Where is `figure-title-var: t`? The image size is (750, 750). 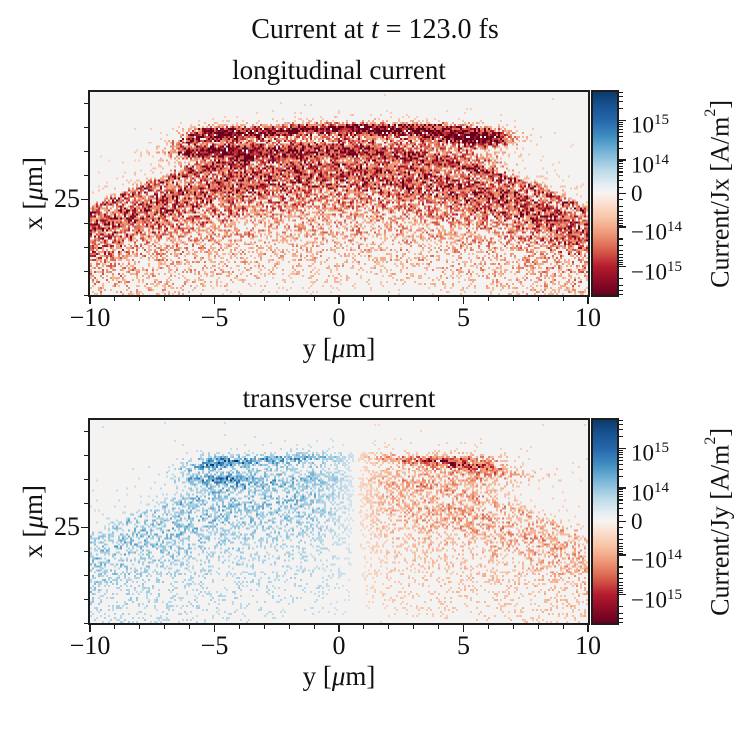 figure-title-var: t is located at coordinates (374, 29).